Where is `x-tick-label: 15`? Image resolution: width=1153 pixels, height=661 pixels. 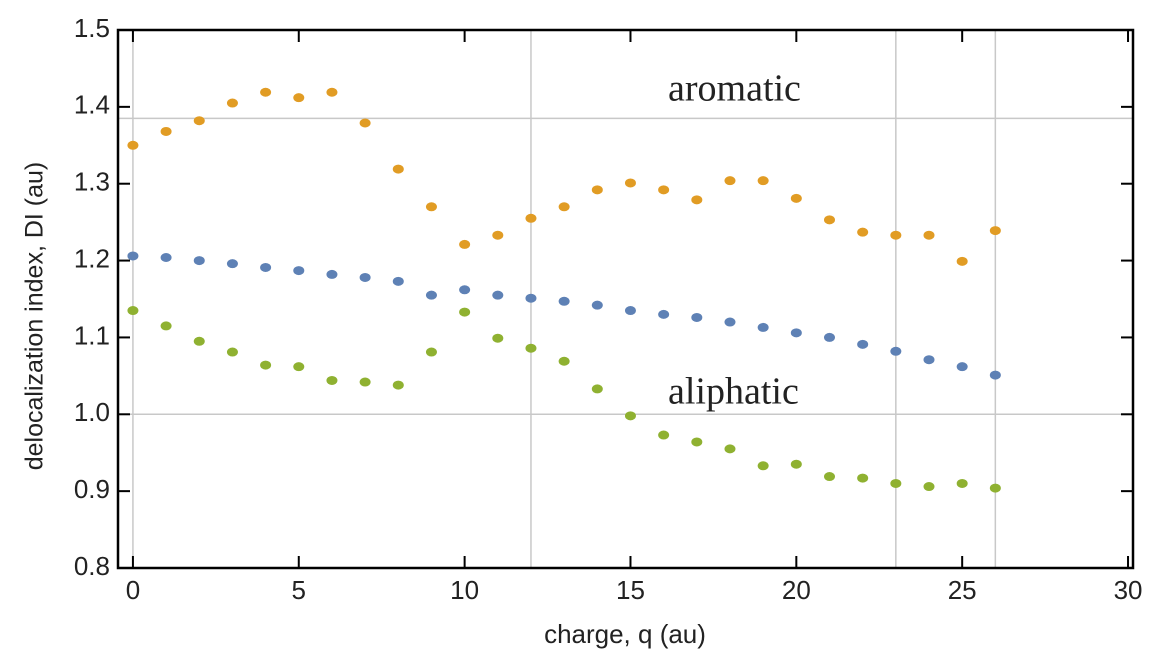 x-tick-label: 15 is located at coordinates (630, 590).